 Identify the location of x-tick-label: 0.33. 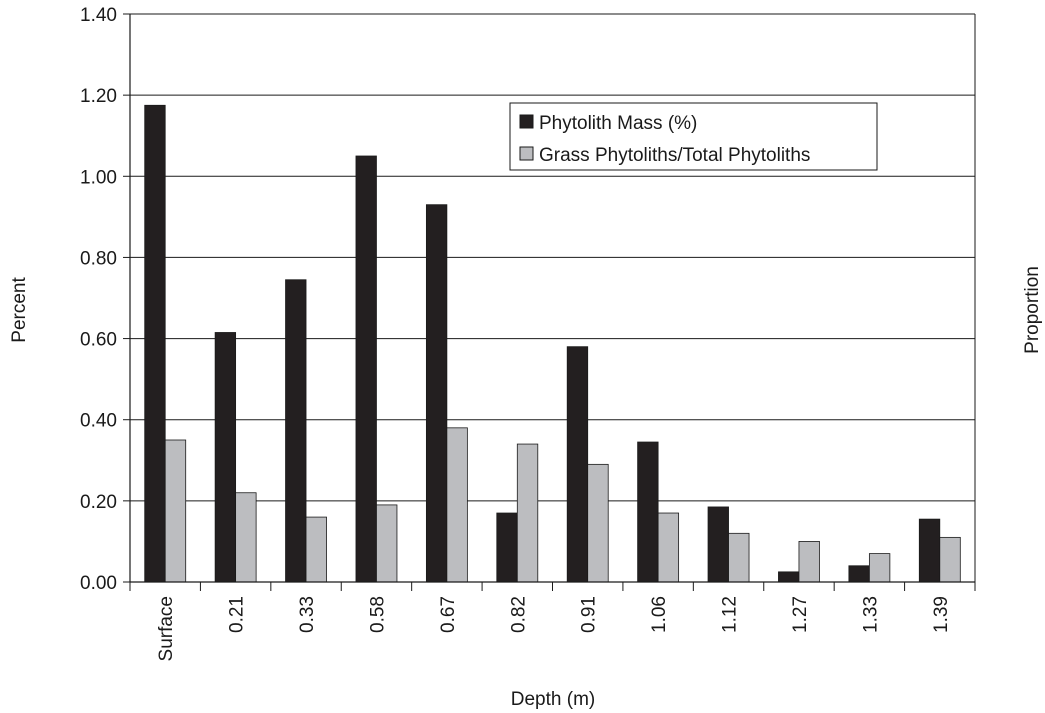
(307, 614).